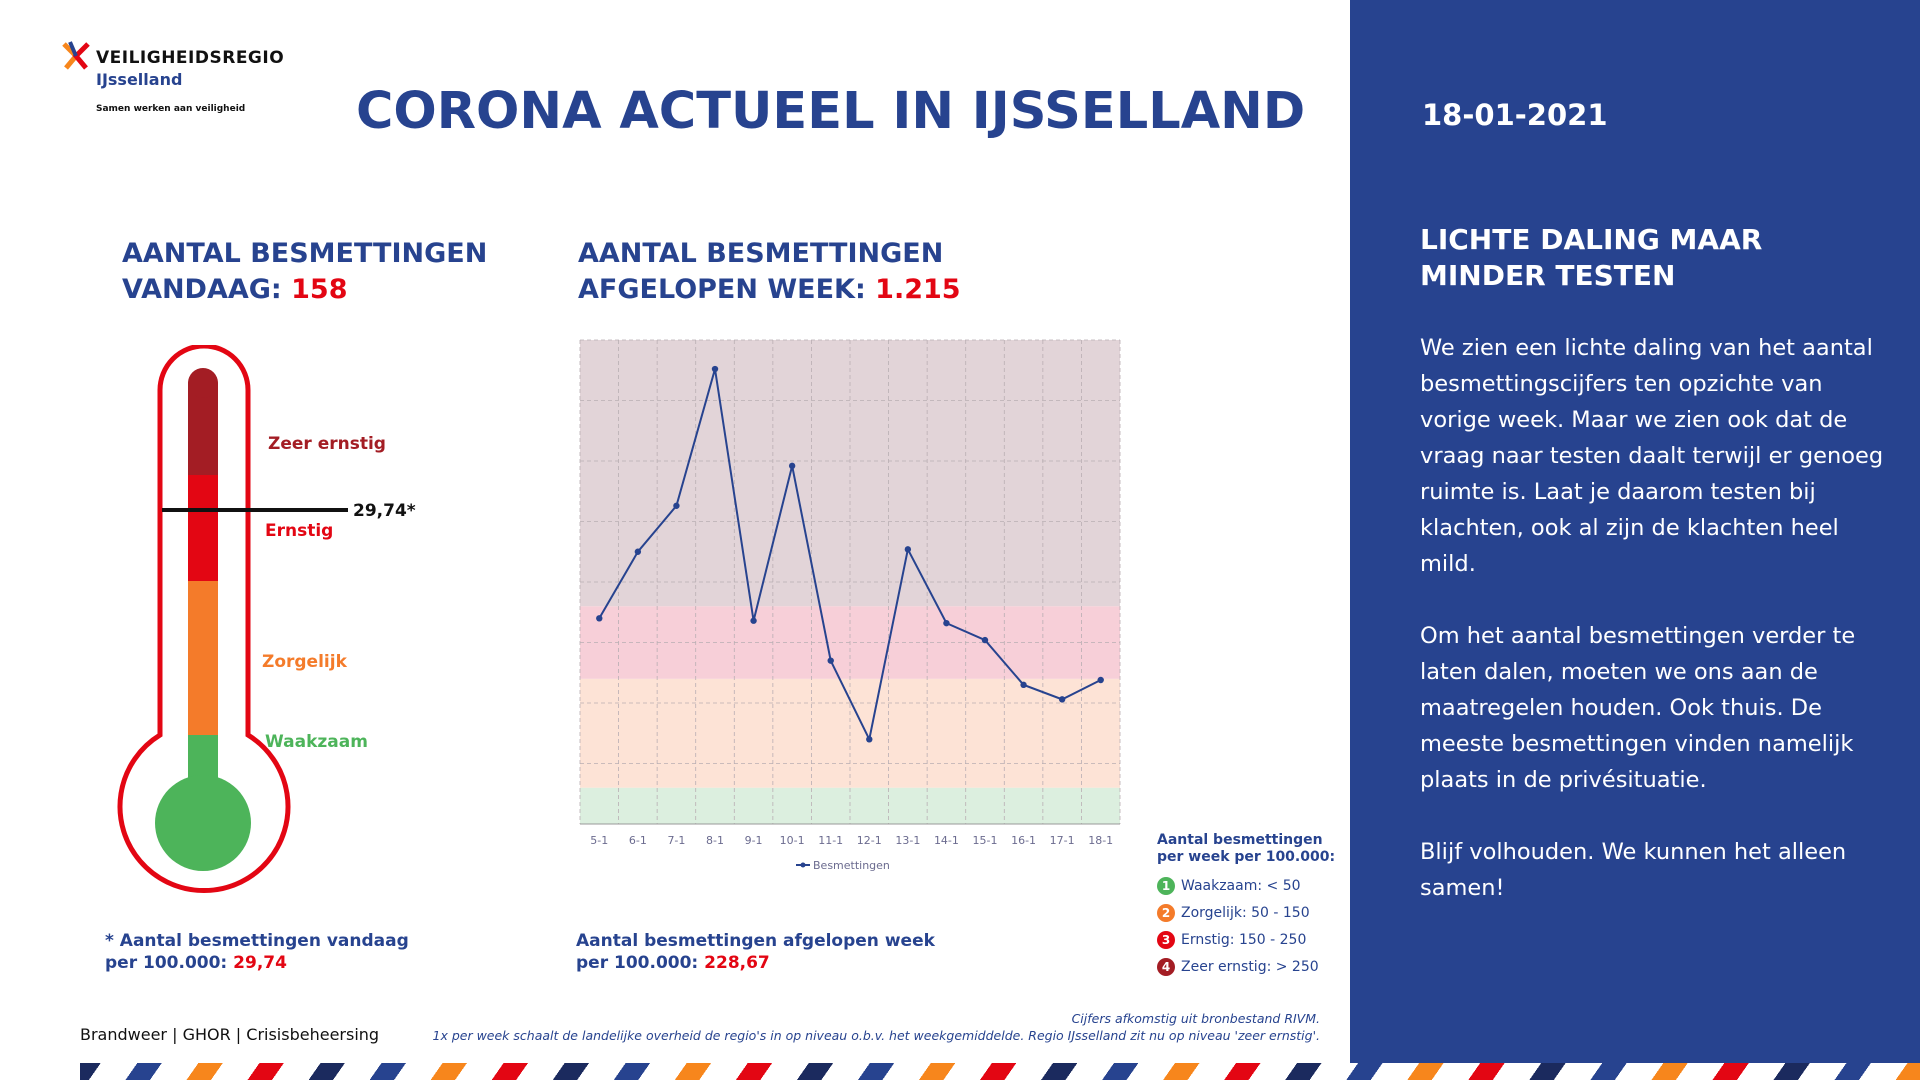 The image size is (1920, 1080). Describe the element at coordinates (907, 840) in the screenshot. I see `x-tick-label: 13-1` at that location.